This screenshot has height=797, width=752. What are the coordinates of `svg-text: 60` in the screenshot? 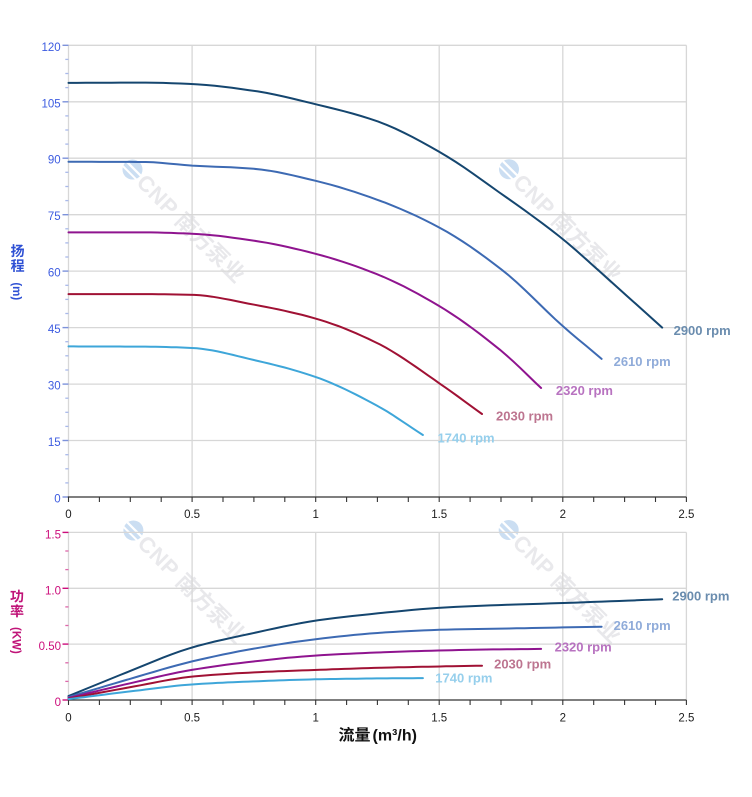 It's located at (54, 274).